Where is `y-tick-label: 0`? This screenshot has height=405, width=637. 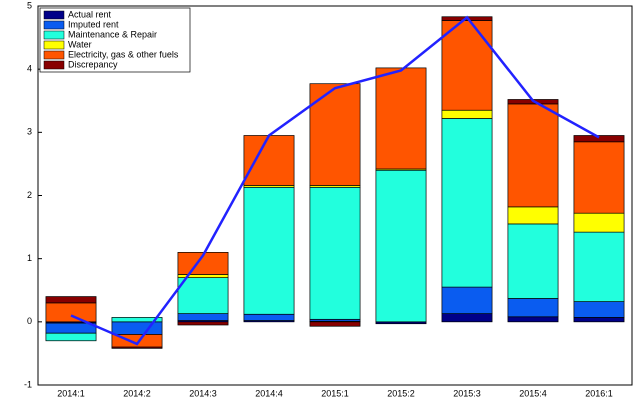 y-tick-label: 0 is located at coordinates (29, 321).